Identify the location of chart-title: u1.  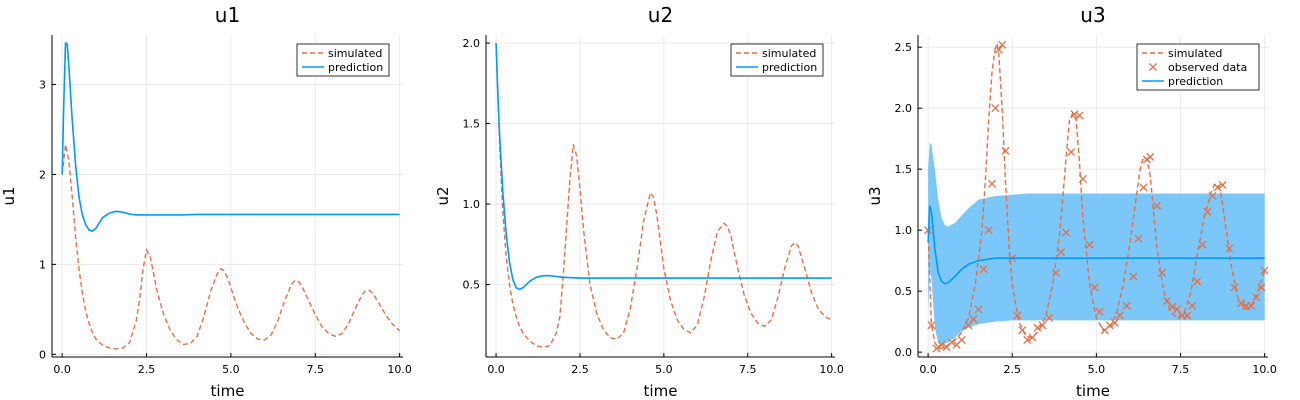
(227, 15).